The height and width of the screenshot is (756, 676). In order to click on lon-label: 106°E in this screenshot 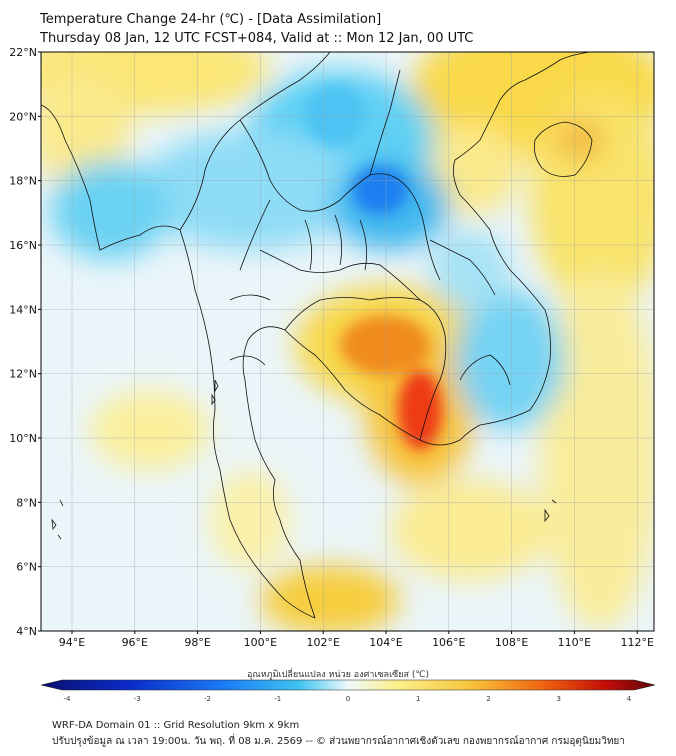, I will do `click(448, 642)`.